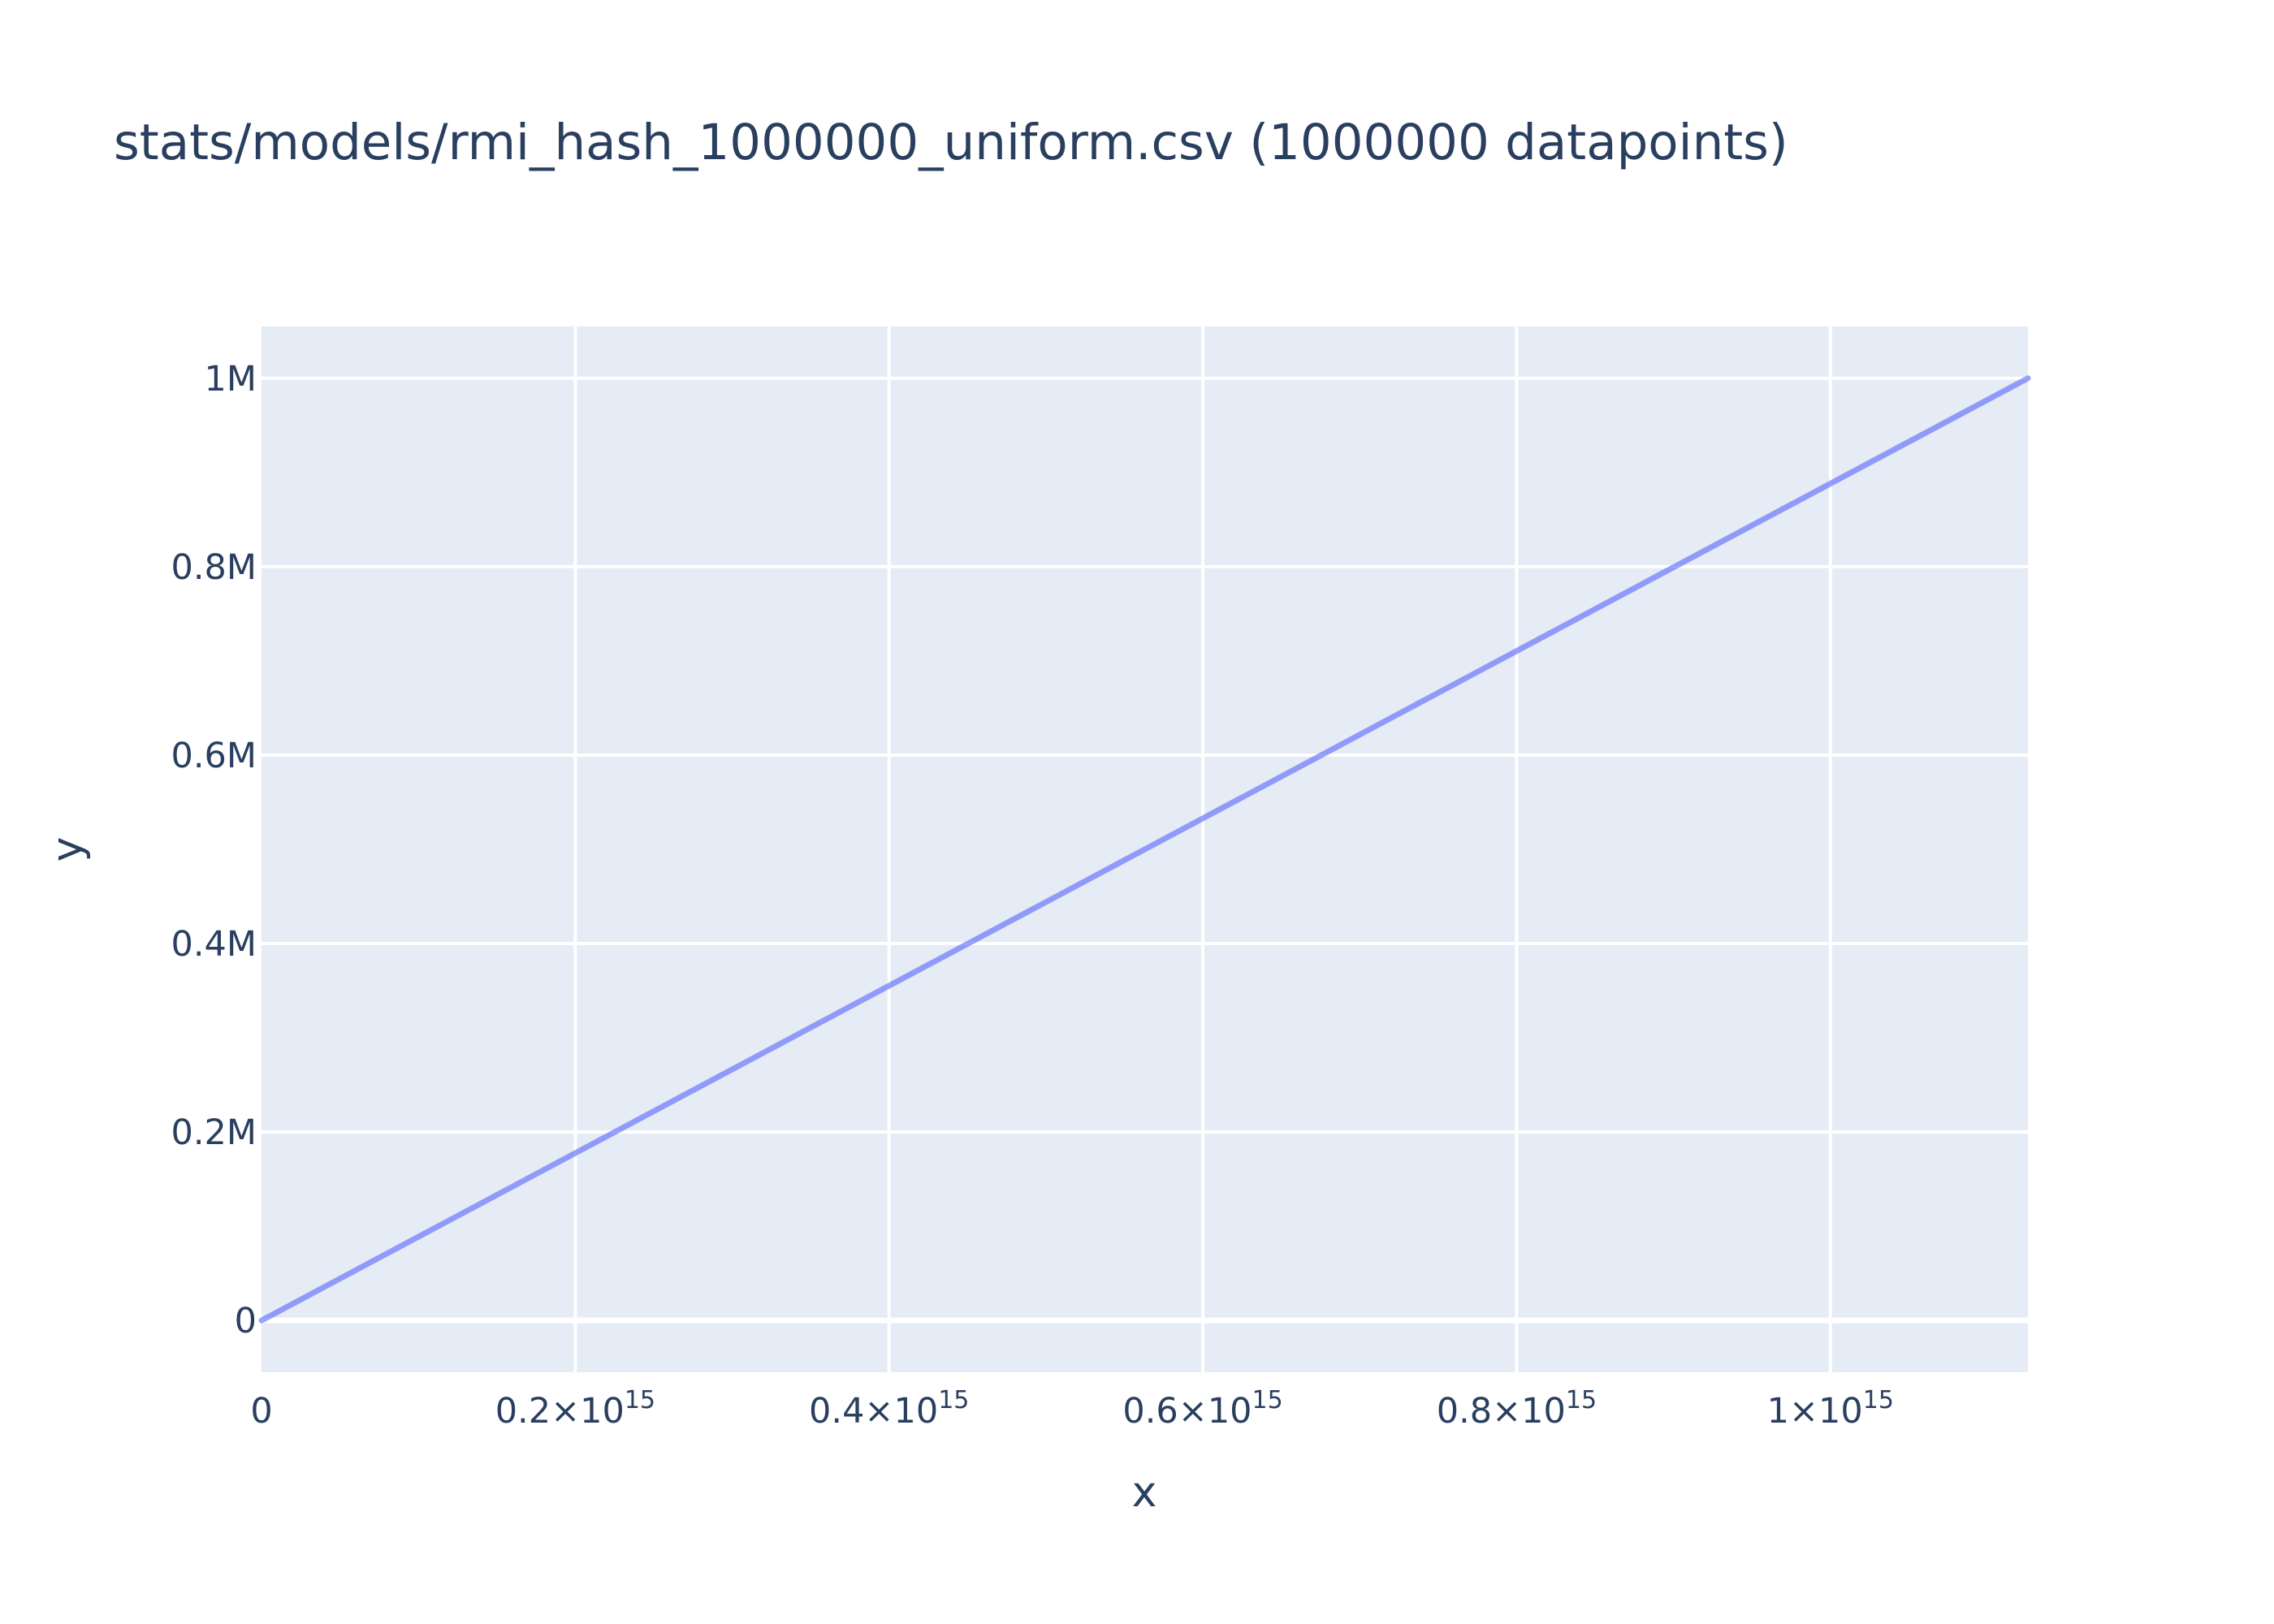 The height and width of the screenshot is (1624, 2274). Describe the element at coordinates (1830, 1409) in the screenshot. I see `x-tick-label: 1×10¹⁵` at that location.